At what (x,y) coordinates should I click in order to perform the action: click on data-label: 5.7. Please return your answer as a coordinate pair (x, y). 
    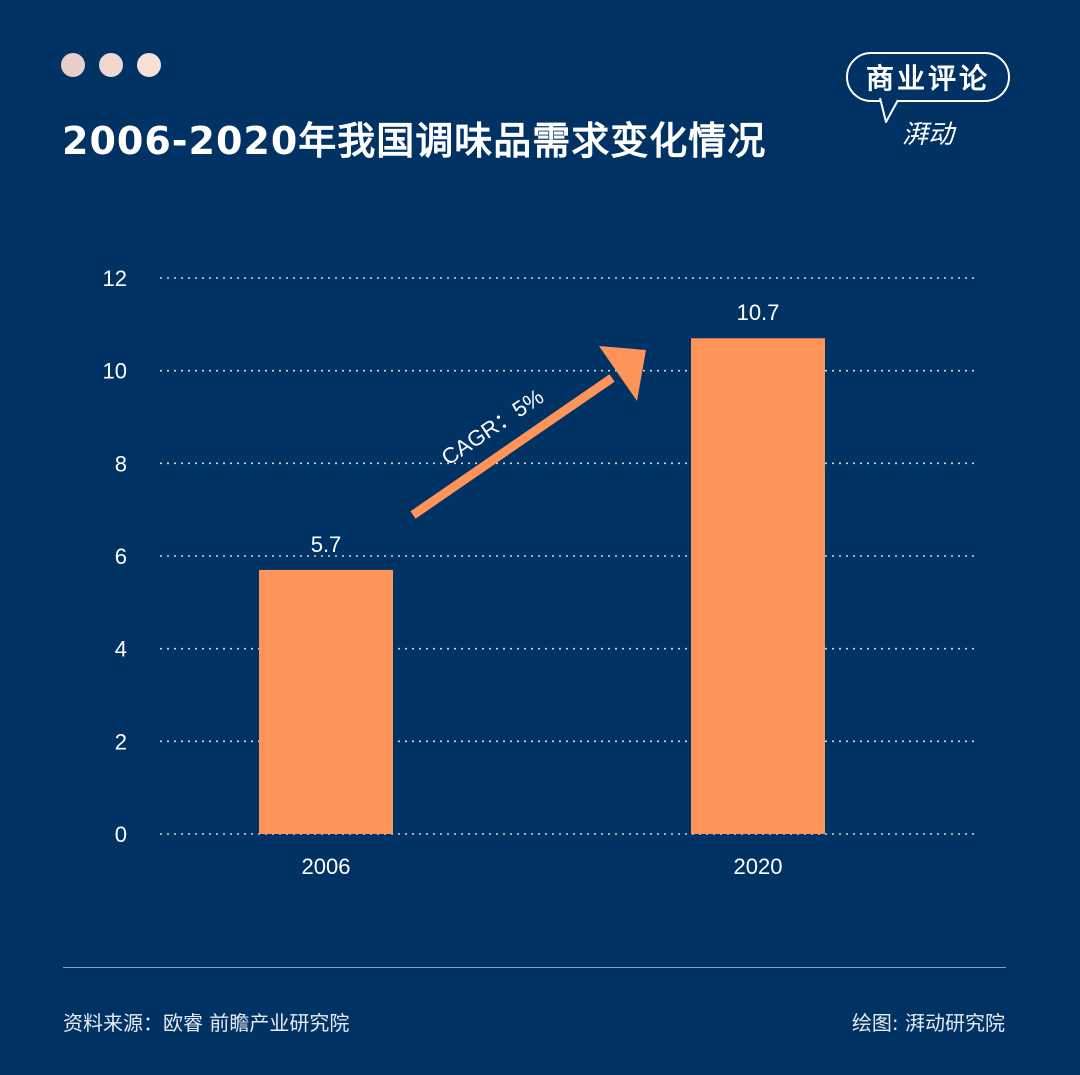
    Looking at the image, I should click on (326, 544).